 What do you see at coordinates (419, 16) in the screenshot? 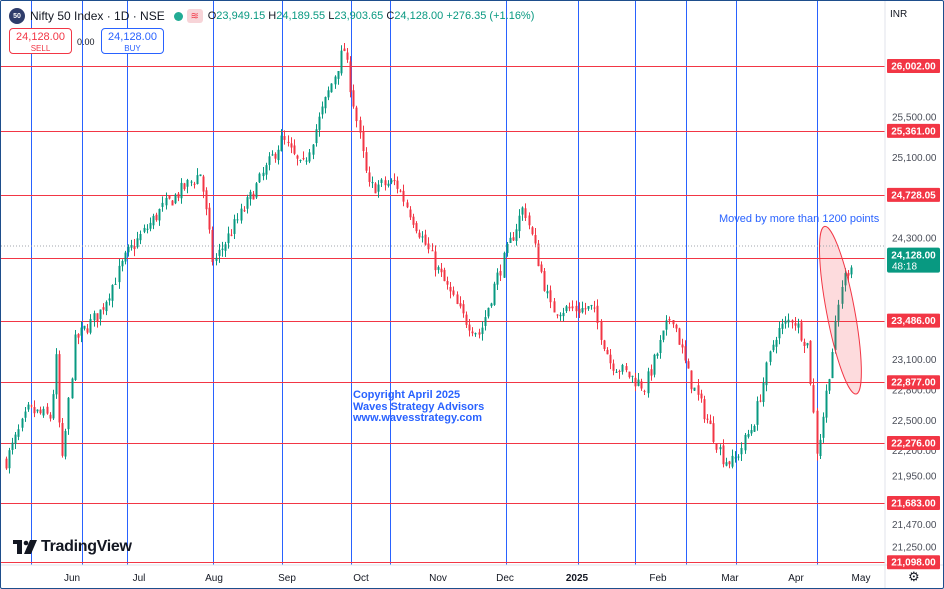
I see `close-value: 24,128.00` at bounding box center [419, 16].